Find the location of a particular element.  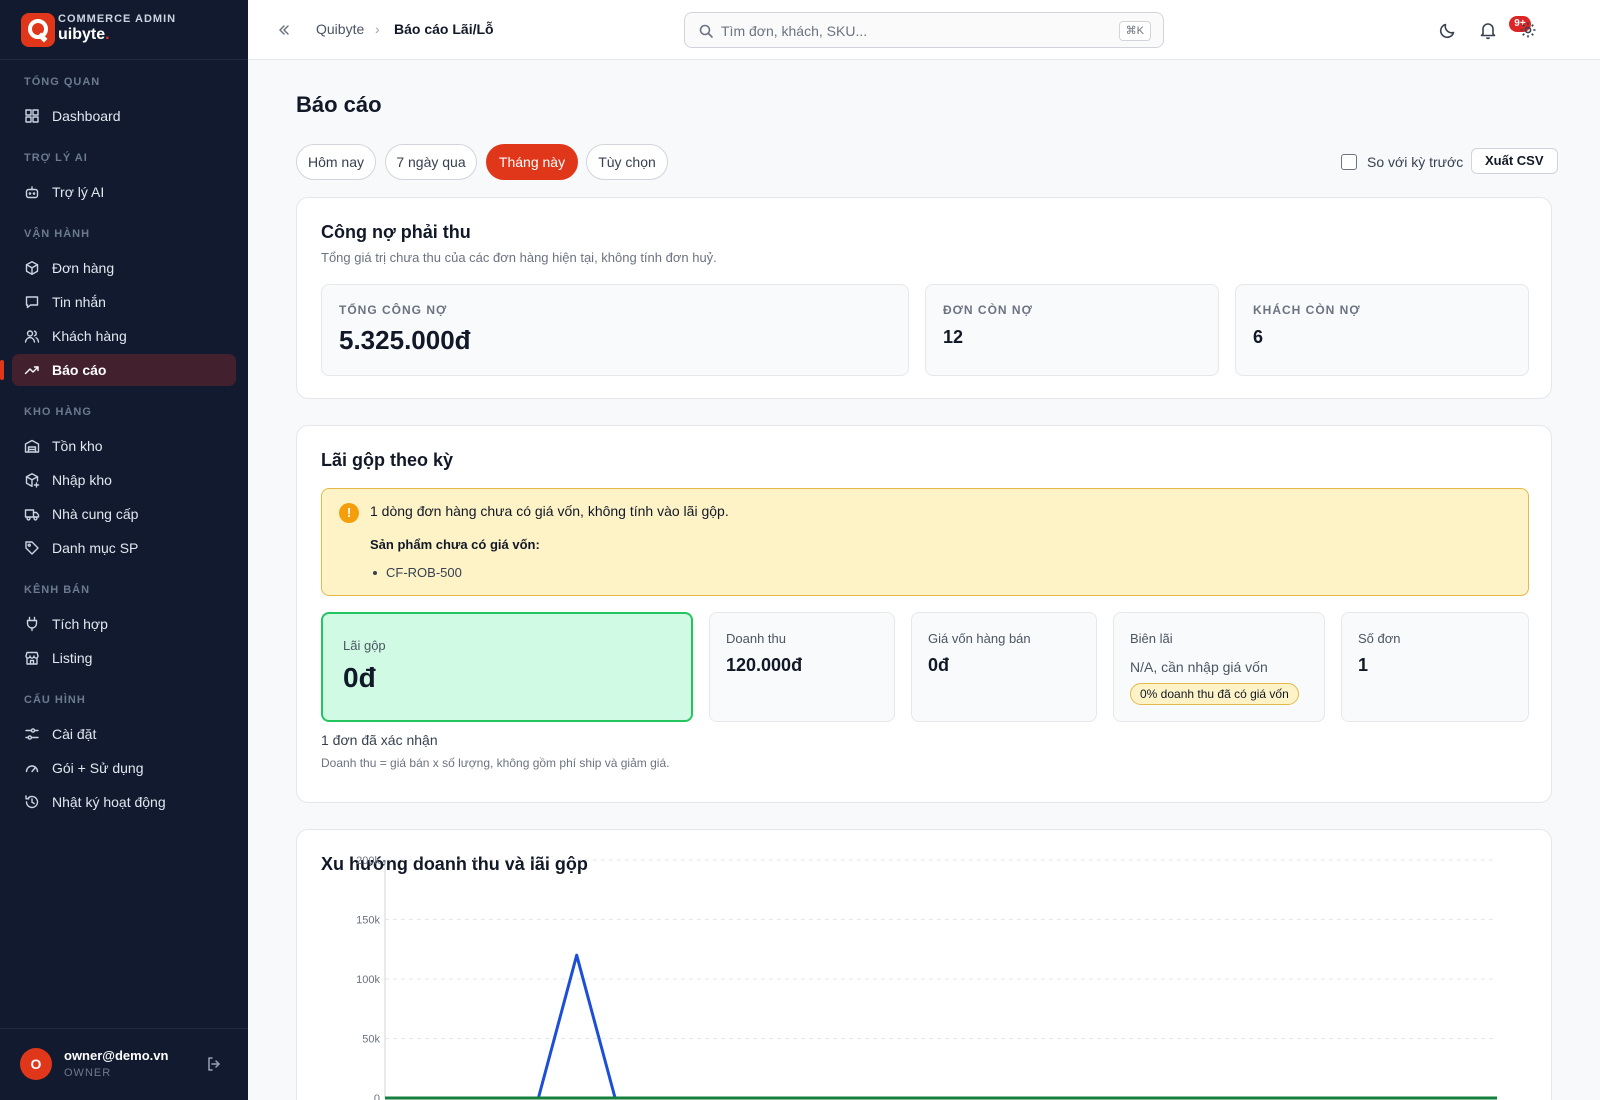

revenue-label: Doanh thu is located at coordinates (756, 638).